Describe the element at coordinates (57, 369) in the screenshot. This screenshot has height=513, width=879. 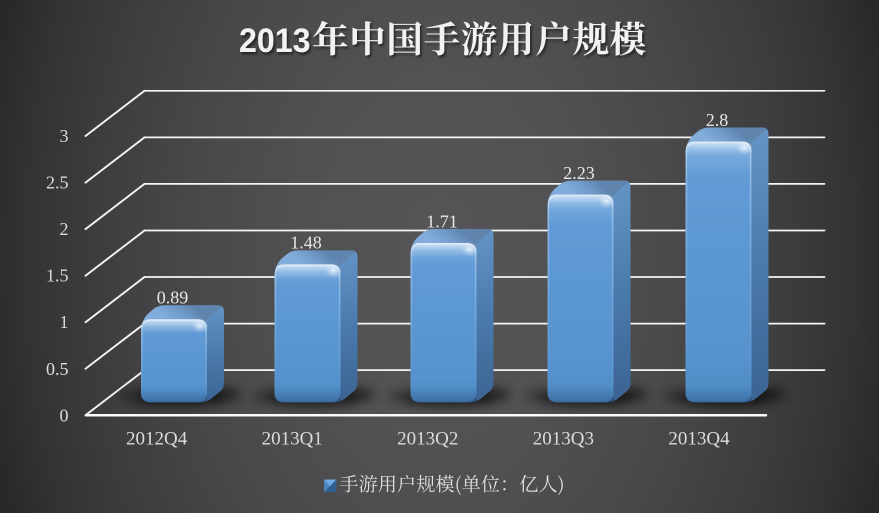
I see `svg-text: 0.5` at that location.